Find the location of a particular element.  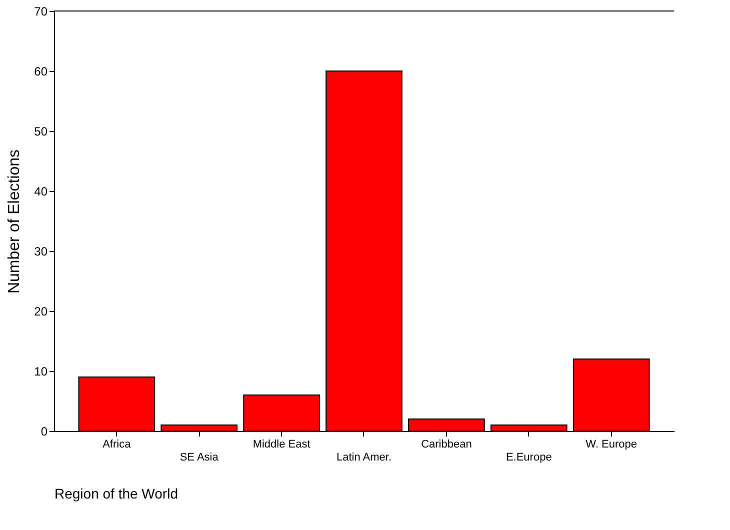

x-tick-label: W. Europe is located at coordinates (612, 444).